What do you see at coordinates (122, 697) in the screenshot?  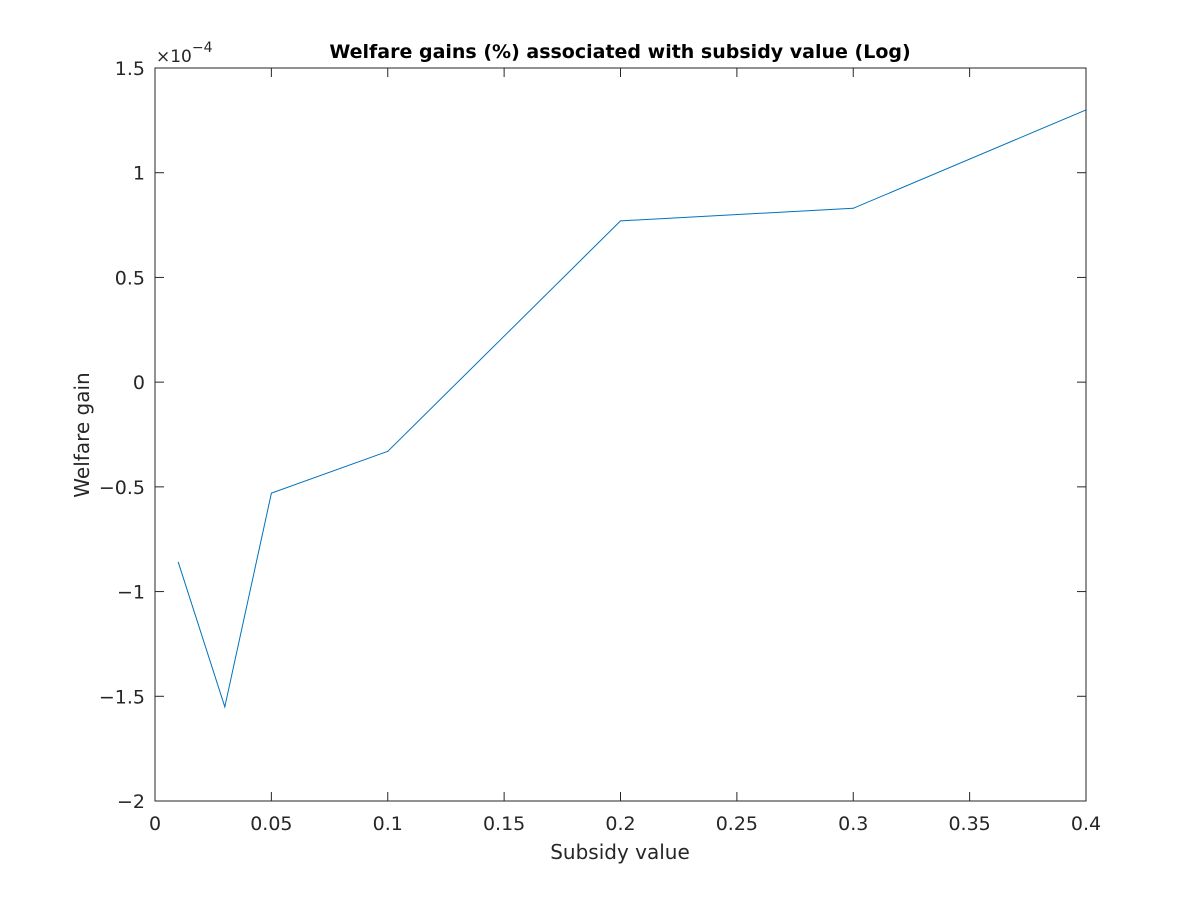 I see `y-tick-label: −1.5` at bounding box center [122, 697].